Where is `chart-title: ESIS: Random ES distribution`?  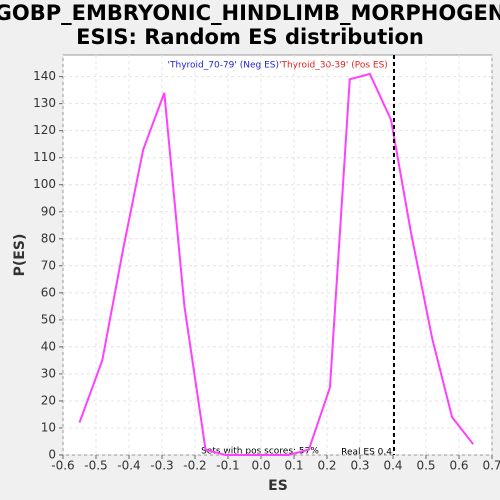
chart-title: ESIS: Random ES distribution is located at coordinates (250, 37).